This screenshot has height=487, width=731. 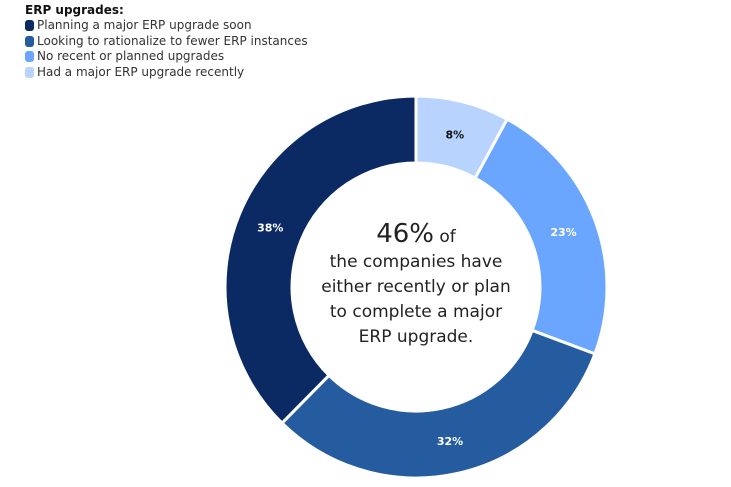 What do you see at coordinates (416, 312) in the screenshot?
I see `center-line: to complete a major` at bounding box center [416, 312].